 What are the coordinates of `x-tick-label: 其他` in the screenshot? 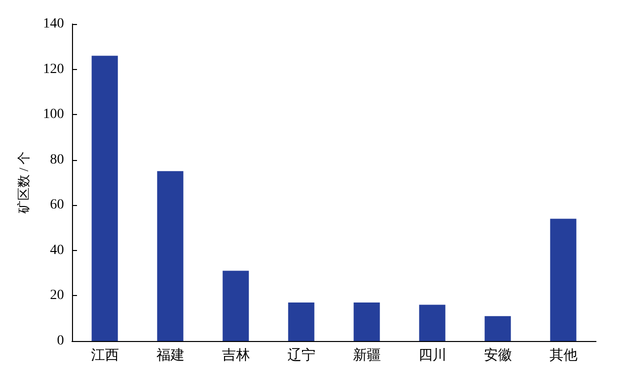 It's located at (563, 356).